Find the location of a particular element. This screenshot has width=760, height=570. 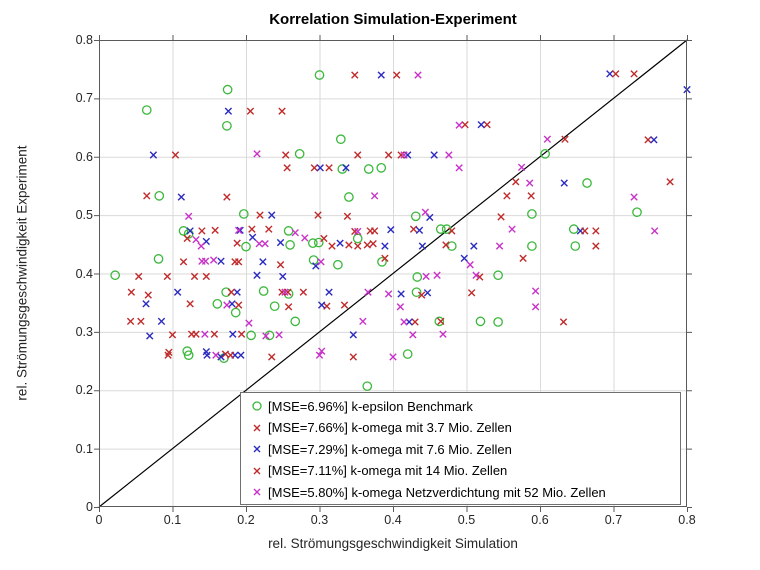

y-axis-label: rel. Strömungsgeschwindigkeit Experiment is located at coordinates (22, 273).